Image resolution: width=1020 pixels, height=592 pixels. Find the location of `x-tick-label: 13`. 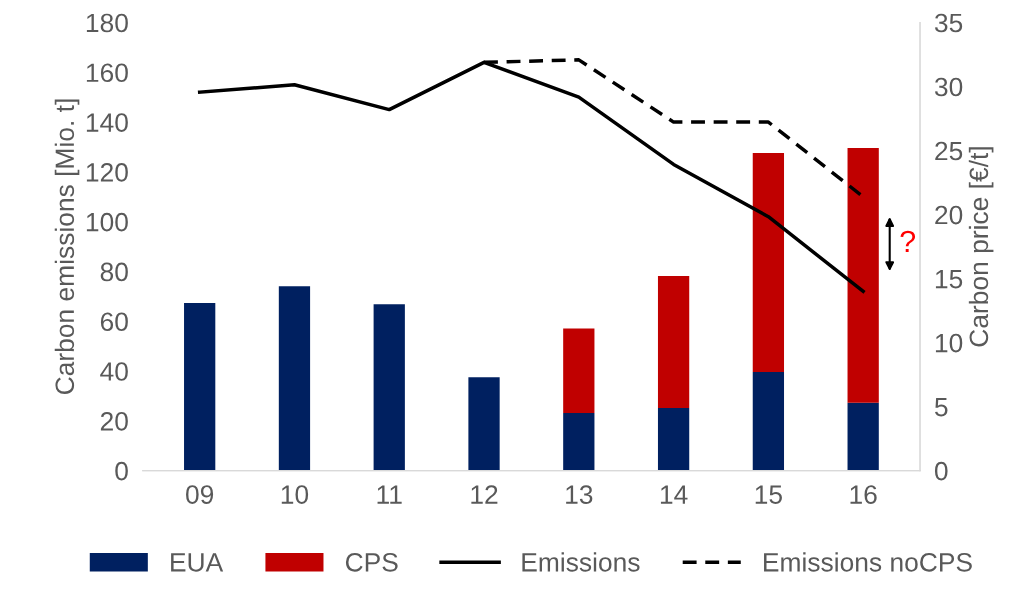

x-tick-label: 13 is located at coordinates (579, 494).